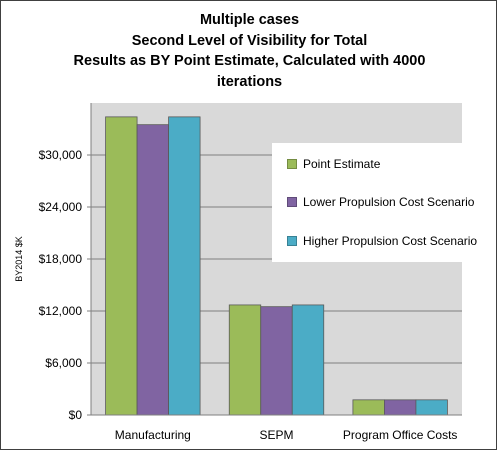 This screenshot has width=497, height=450. What do you see at coordinates (389, 202) in the screenshot?
I see `legend-label-lower-propulsion: Lower Propulsion Cost Scenario` at bounding box center [389, 202].